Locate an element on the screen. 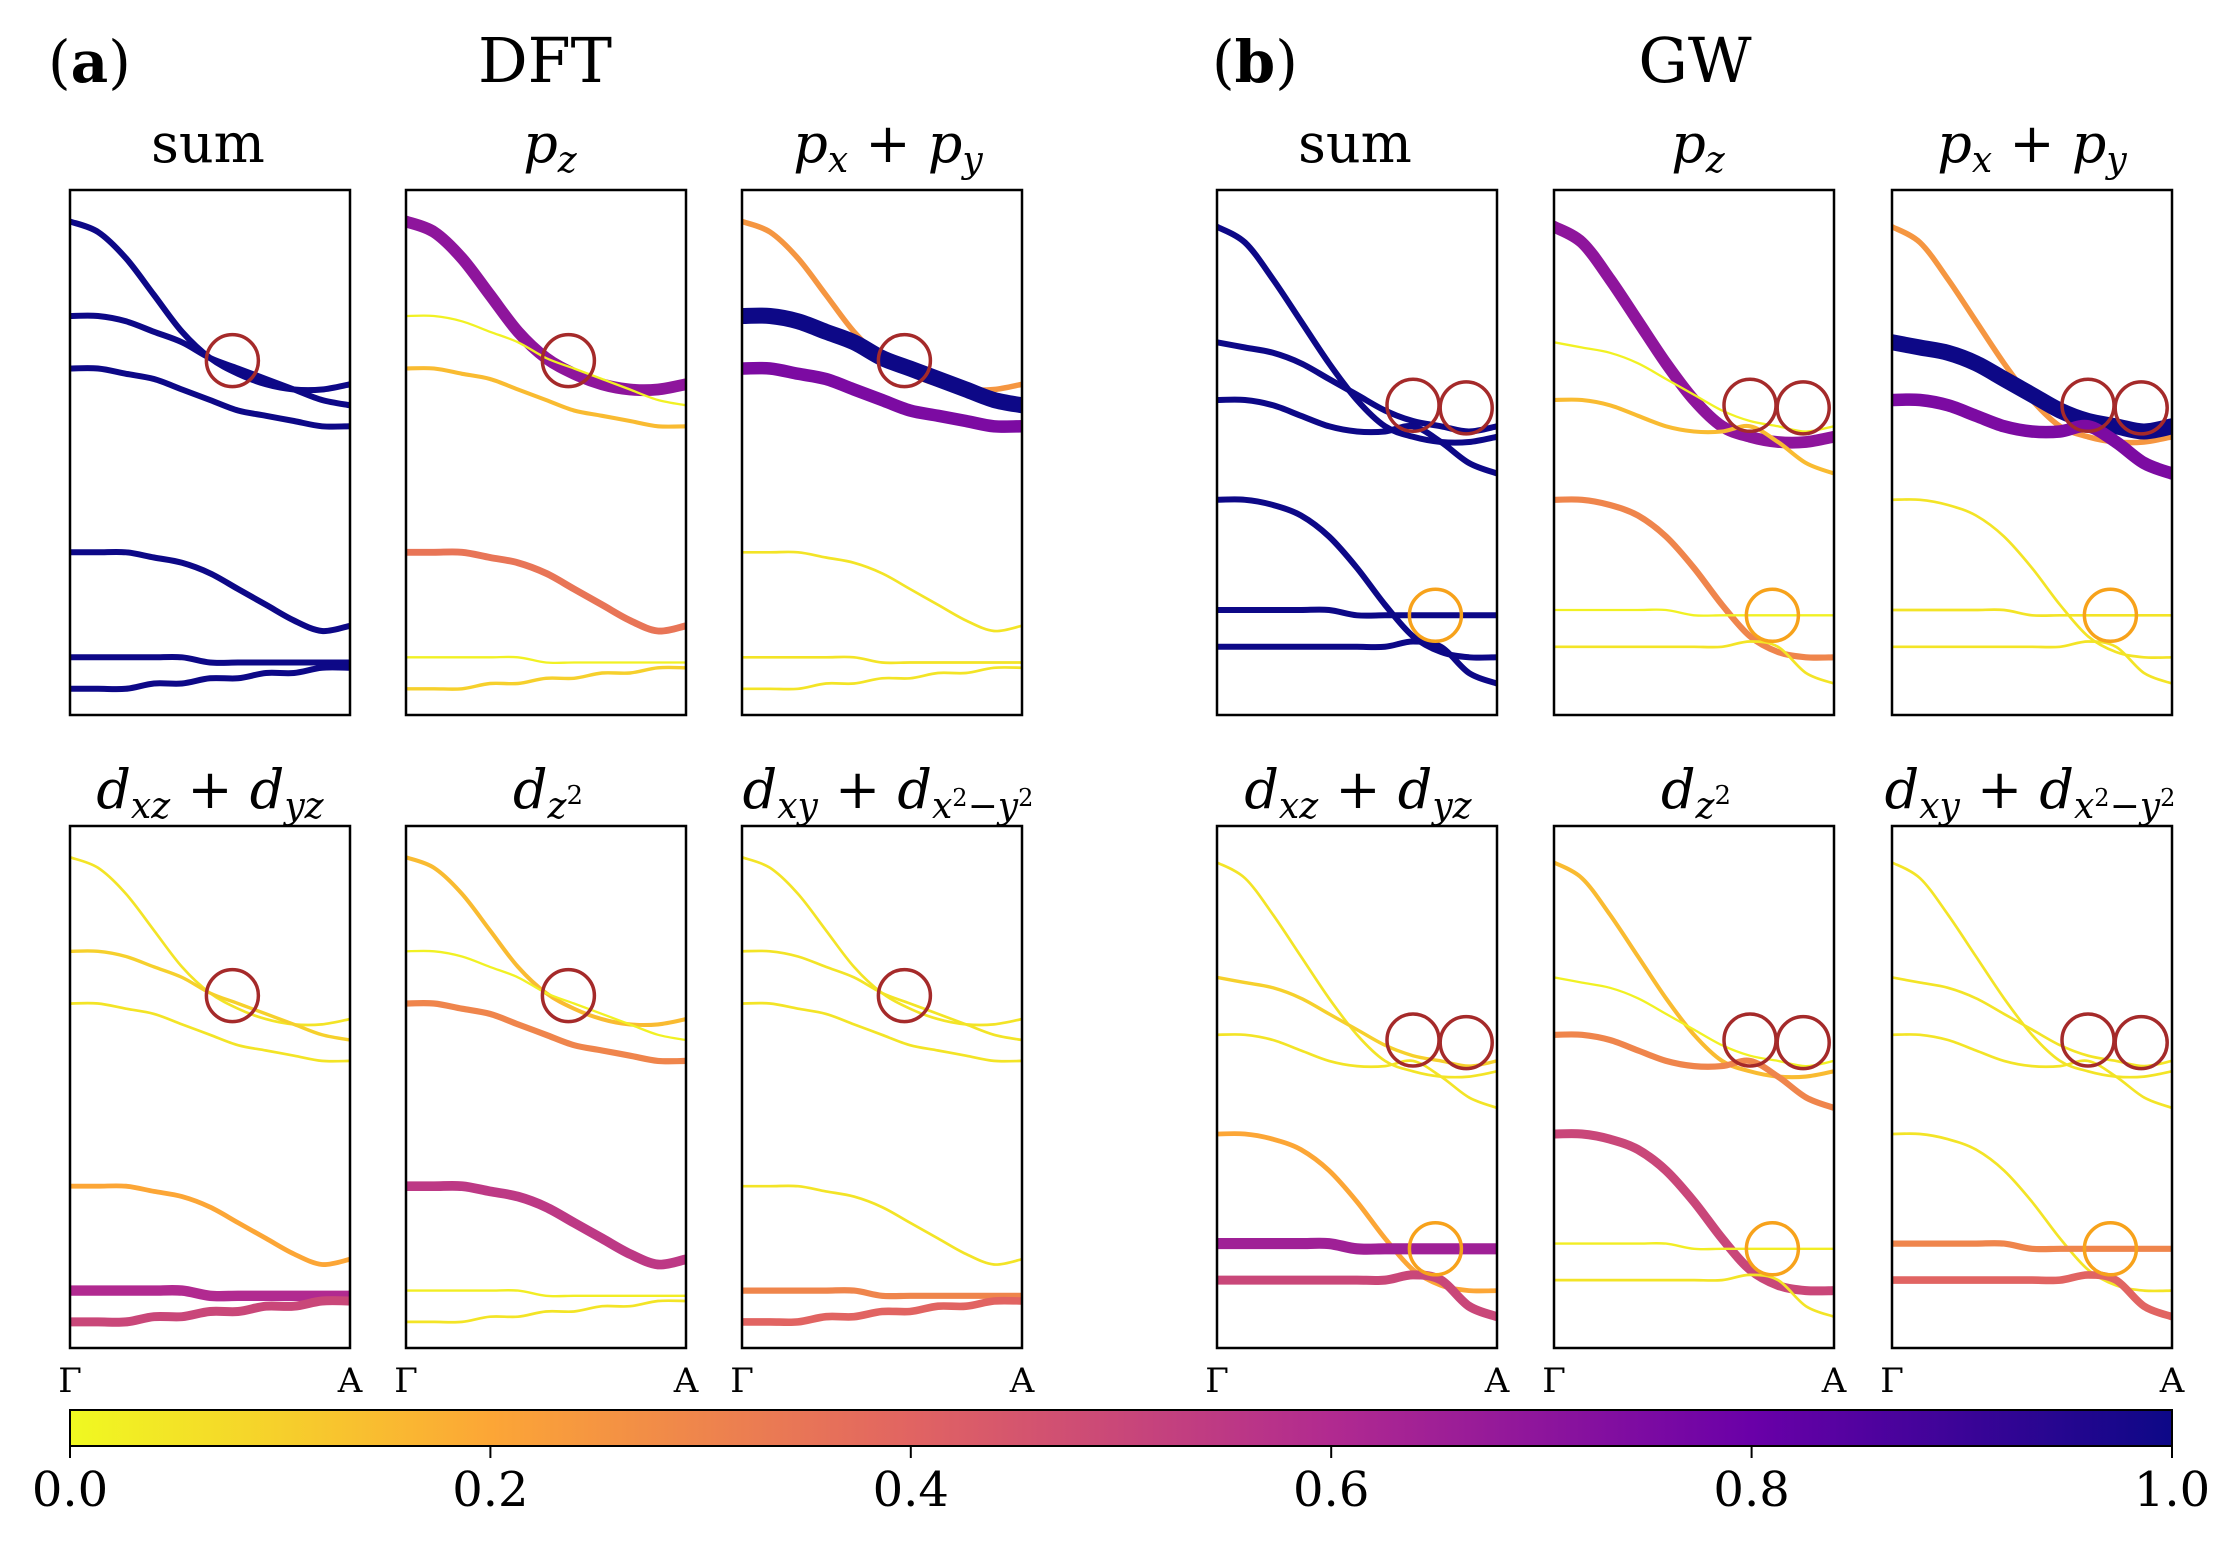 The width and height of the screenshot is (2230, 1548). title-gw-dxydx2y2: dxy + dx2−y2 is located at coordinates (2030, 792).